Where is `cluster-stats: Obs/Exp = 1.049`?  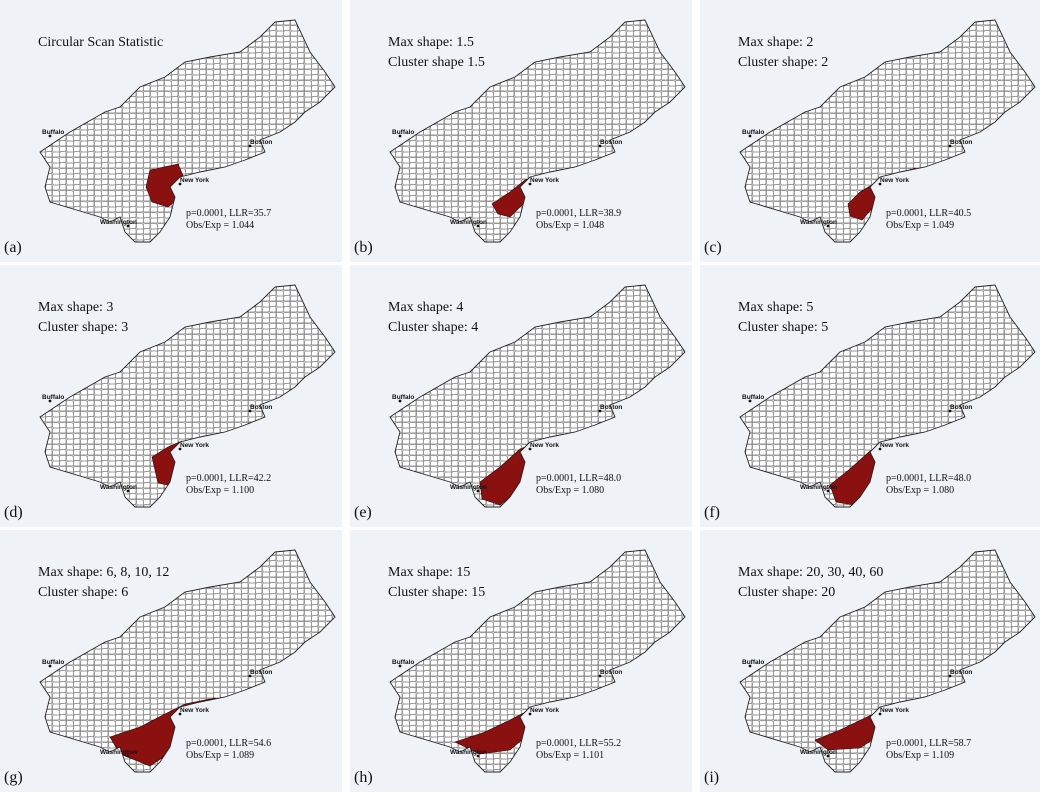
cluster-stats: Obs/Exp = 1.049 is located at coordinates (920, 225).